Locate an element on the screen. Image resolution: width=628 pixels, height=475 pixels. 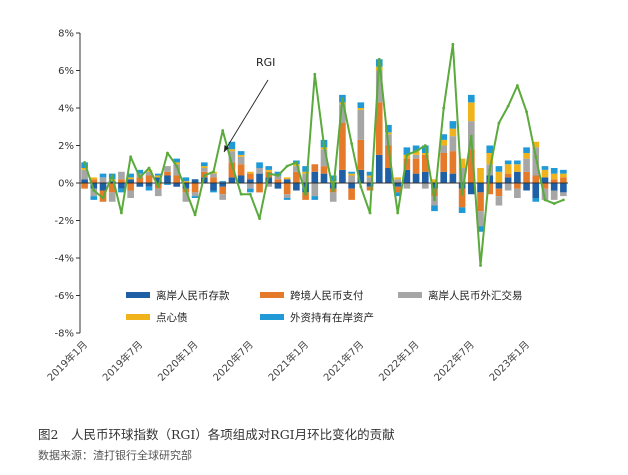
y-tick-label: -4% is located at coordinates (64, 259).